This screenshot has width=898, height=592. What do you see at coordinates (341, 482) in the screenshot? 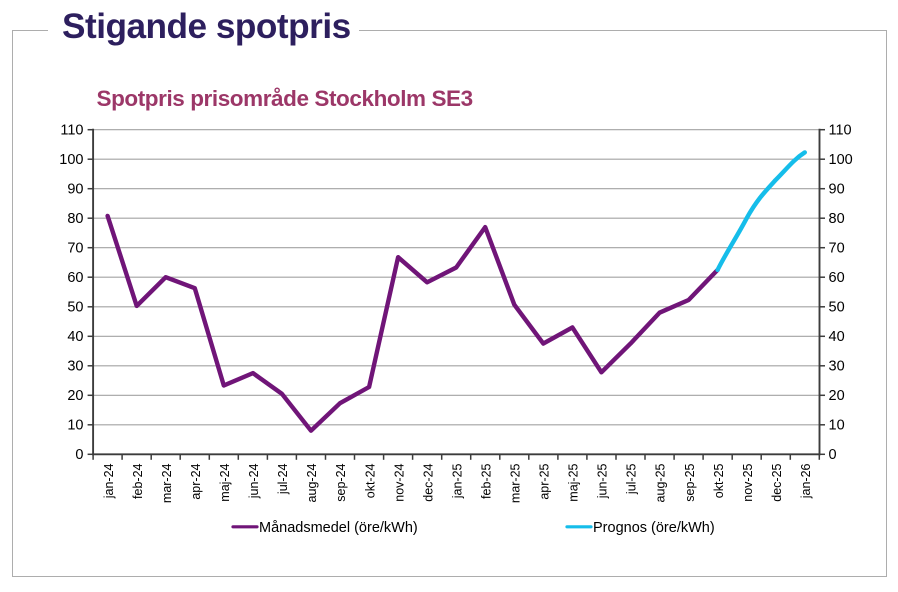
I see `svg-text: sep-24` at bounding box center [341, 482].